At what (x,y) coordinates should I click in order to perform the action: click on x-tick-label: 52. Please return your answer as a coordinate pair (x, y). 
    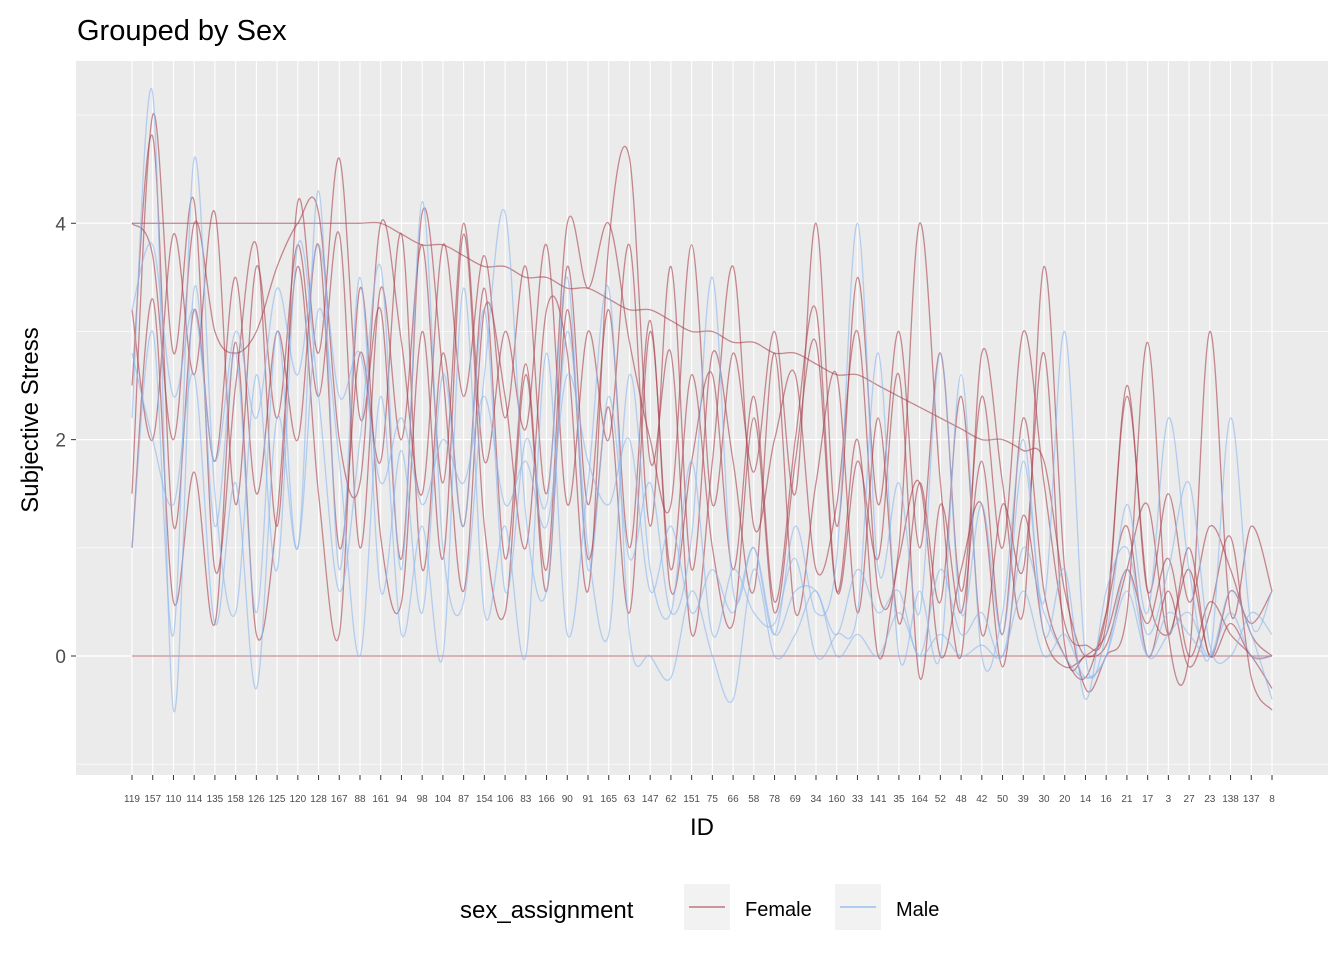
    Looking at the image, I should click on (941, 799).